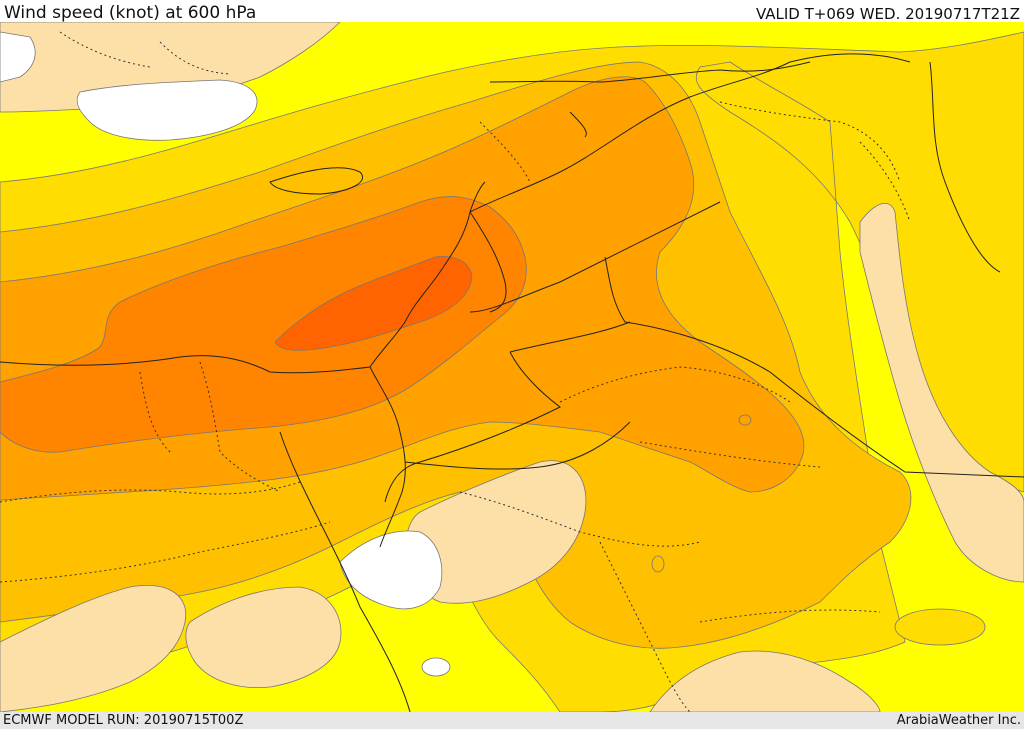 The width and height of the screenshot is (1024, 729). What do you see at coordinates (958, 720) in the screenshot?
I see `credit-text: ArabiaWeather Inc.` at bounding box center [958, 720].